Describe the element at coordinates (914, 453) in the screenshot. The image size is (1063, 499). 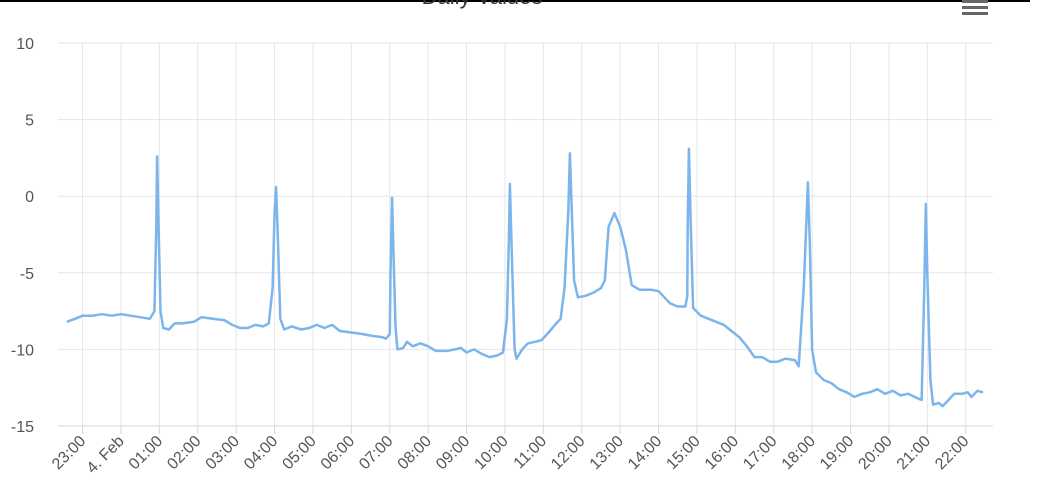
I see `x-tick-label: 21:00` at that location.